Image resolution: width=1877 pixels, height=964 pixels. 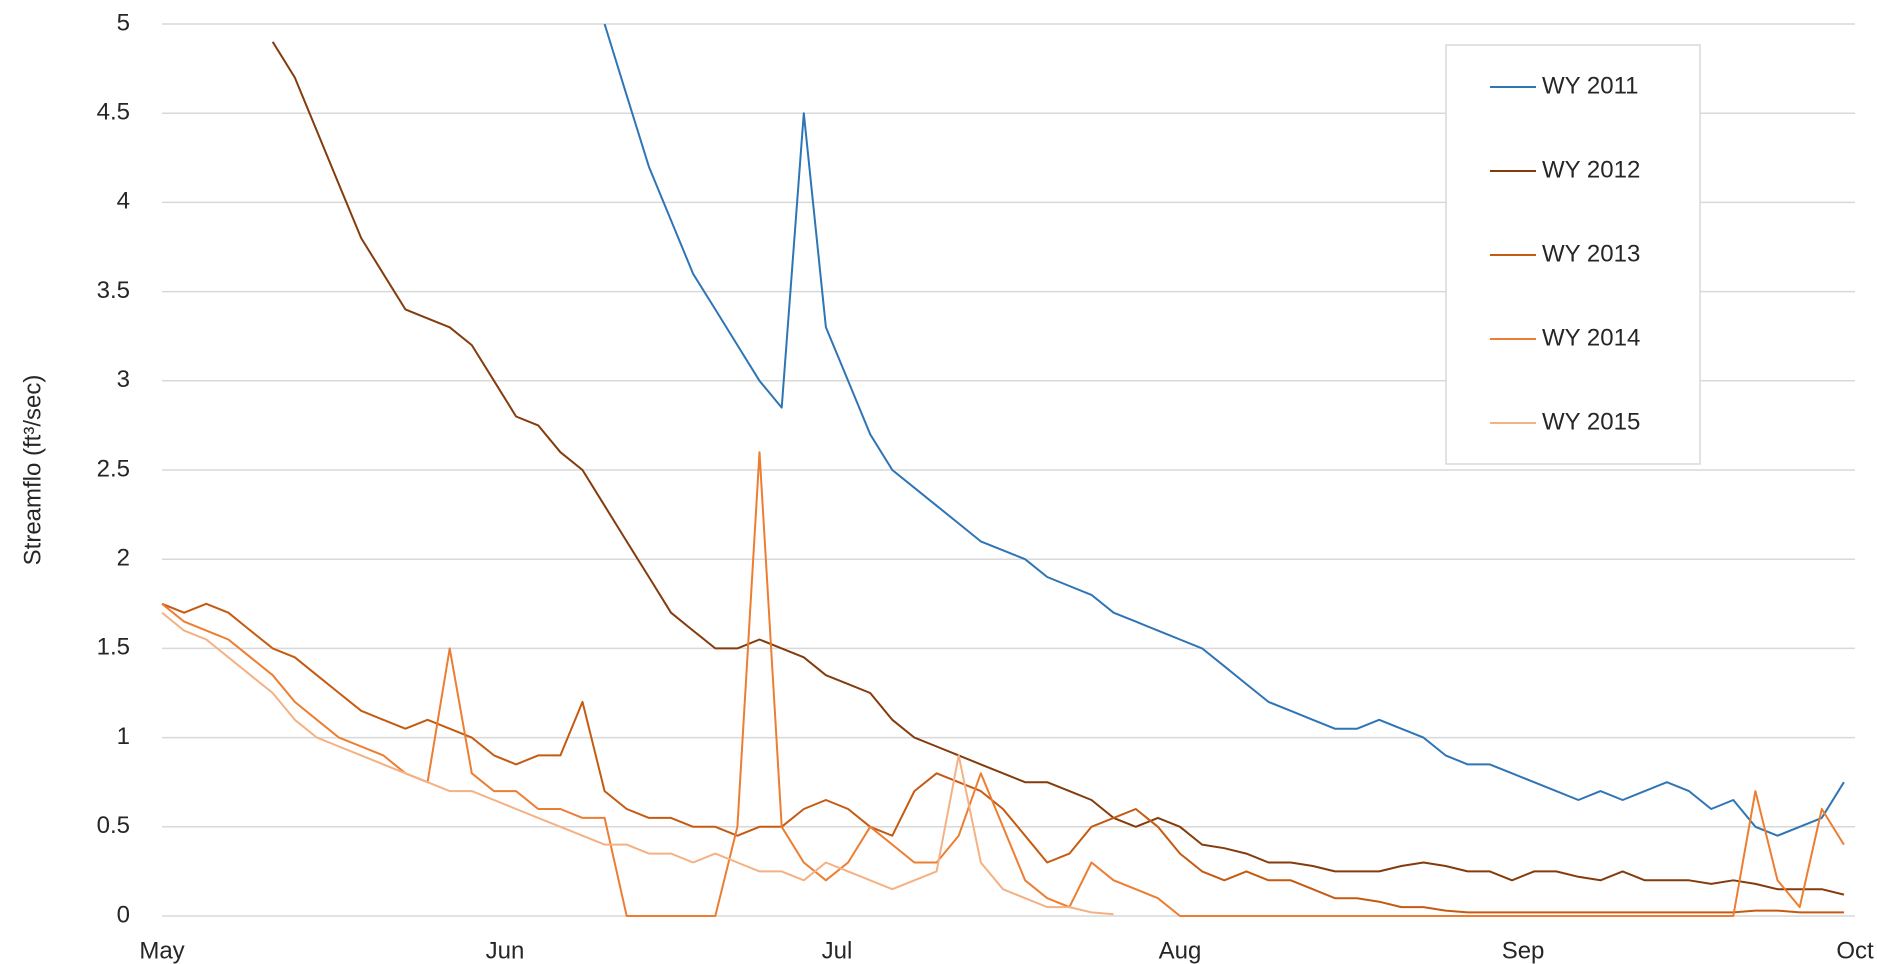 I want to click on y-tick-label: 1.5, so click(x=113, y=647).